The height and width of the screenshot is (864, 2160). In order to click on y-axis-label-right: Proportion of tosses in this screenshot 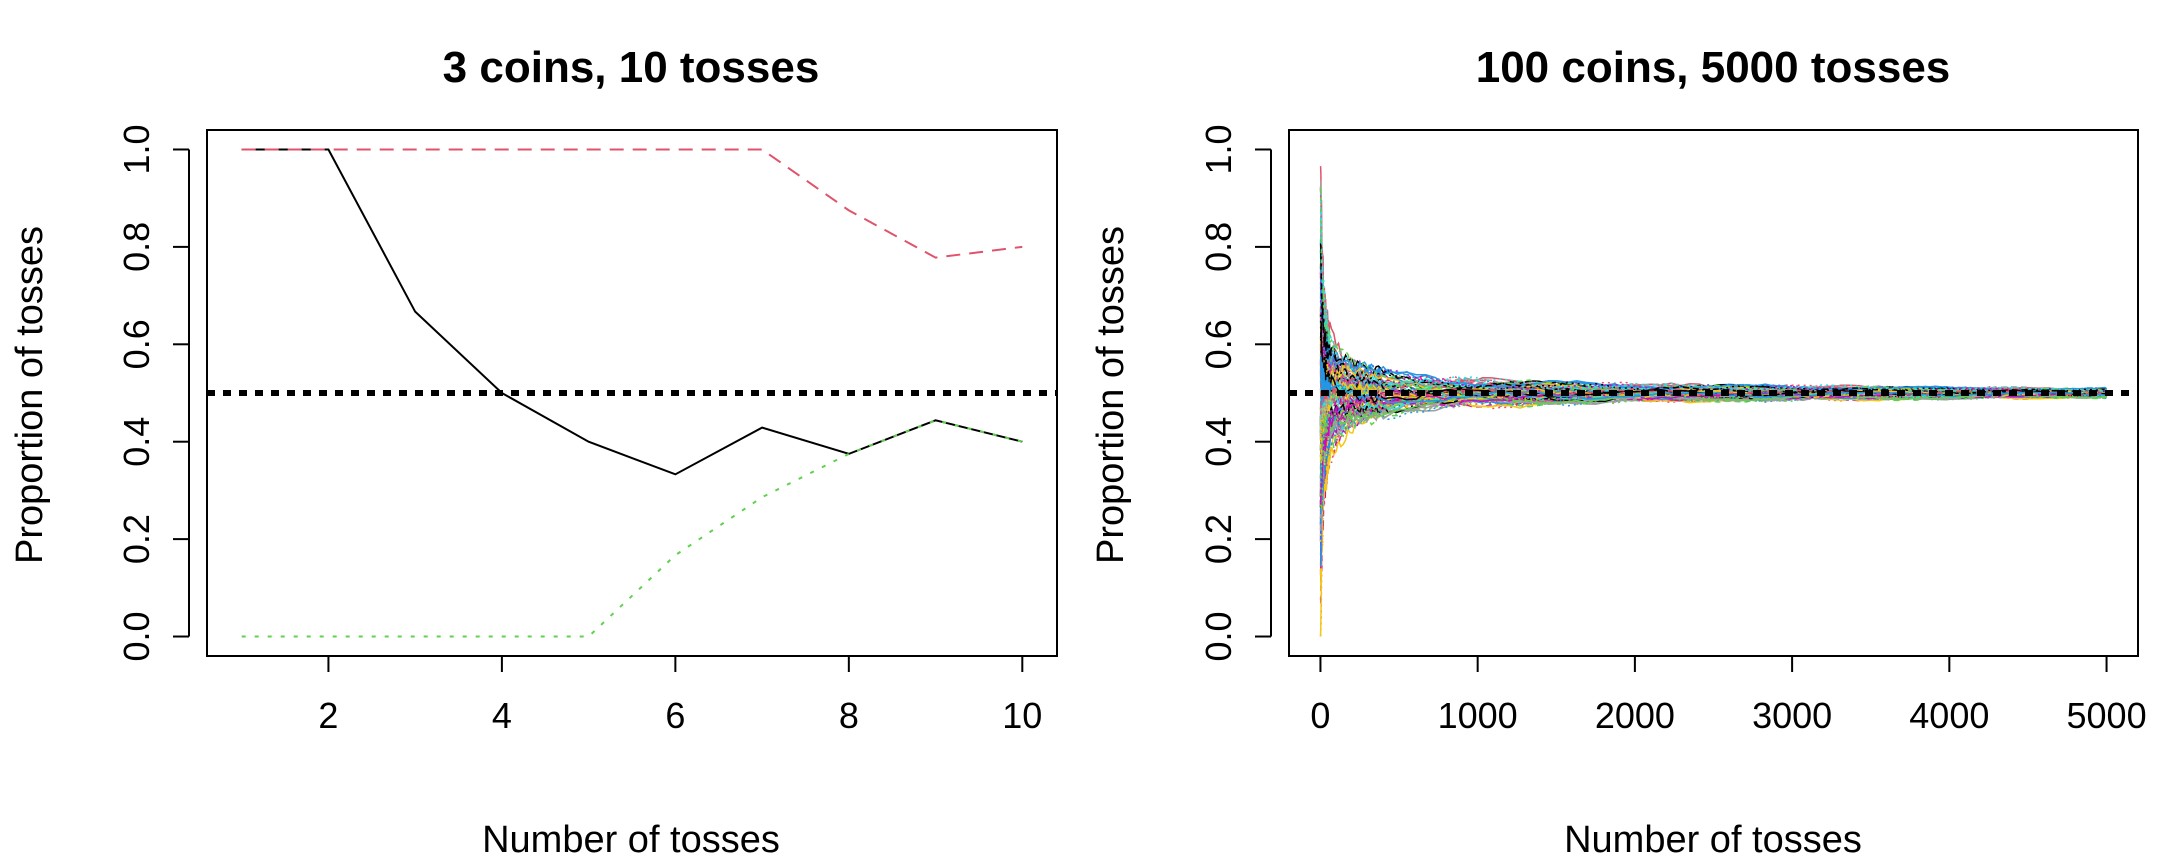, I will do `click(1111, 395)`.